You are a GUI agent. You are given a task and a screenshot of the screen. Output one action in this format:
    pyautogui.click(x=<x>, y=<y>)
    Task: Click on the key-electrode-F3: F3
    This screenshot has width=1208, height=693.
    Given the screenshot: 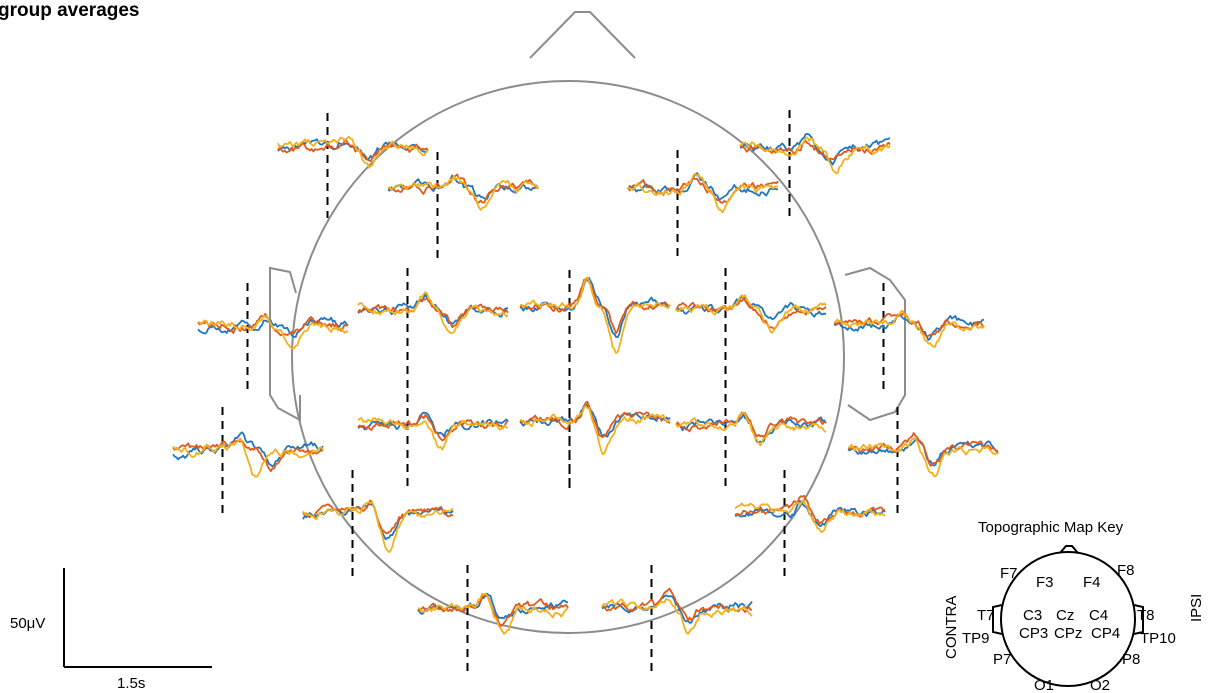 What is the action you would take?
    pyautogui.click(x=1045, y=582)
    